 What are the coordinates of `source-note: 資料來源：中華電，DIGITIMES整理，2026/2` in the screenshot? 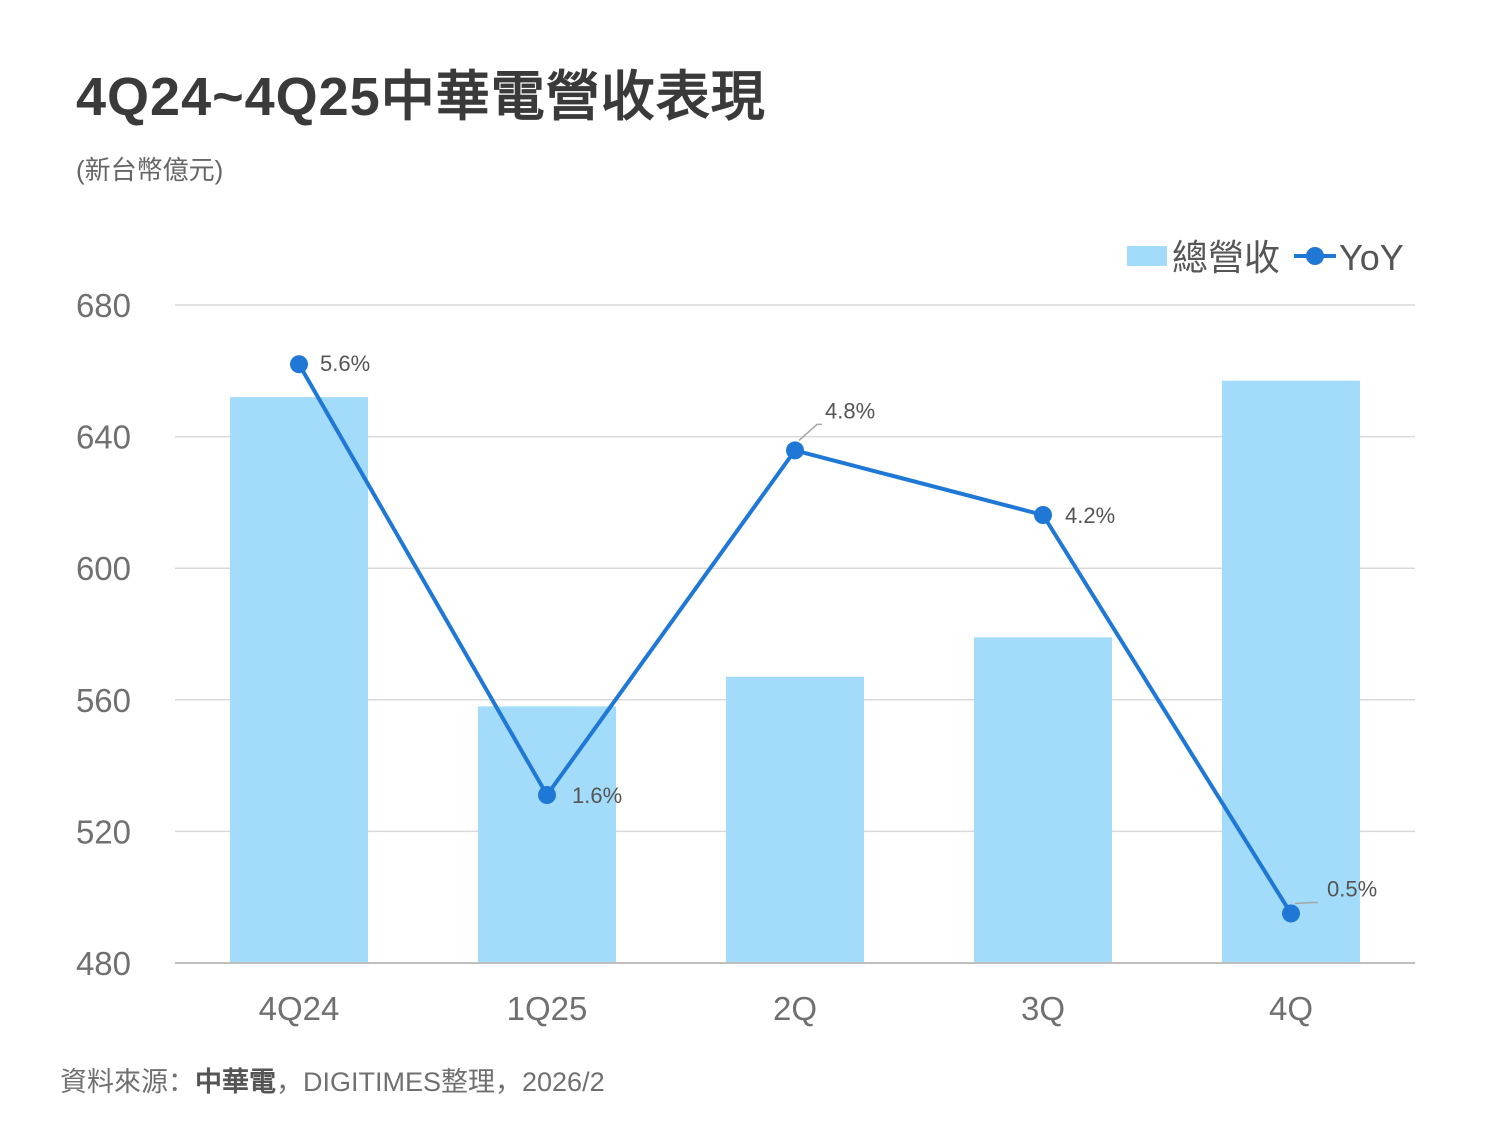 It's located at (332, 1079).